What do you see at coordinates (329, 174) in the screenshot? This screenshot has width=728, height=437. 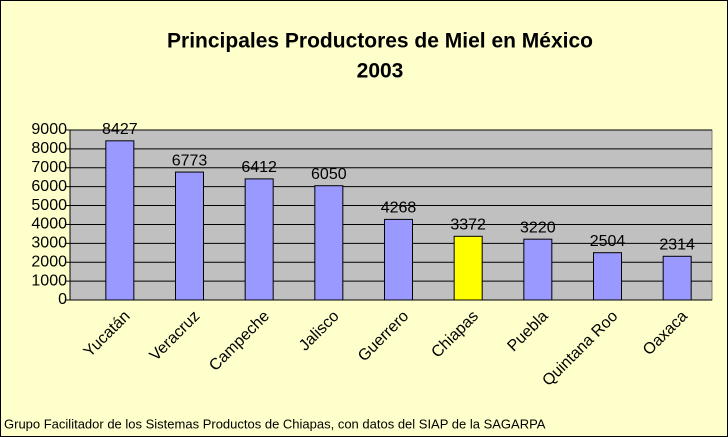 I see `data-label: 6050` at bounding box center [329, 174].